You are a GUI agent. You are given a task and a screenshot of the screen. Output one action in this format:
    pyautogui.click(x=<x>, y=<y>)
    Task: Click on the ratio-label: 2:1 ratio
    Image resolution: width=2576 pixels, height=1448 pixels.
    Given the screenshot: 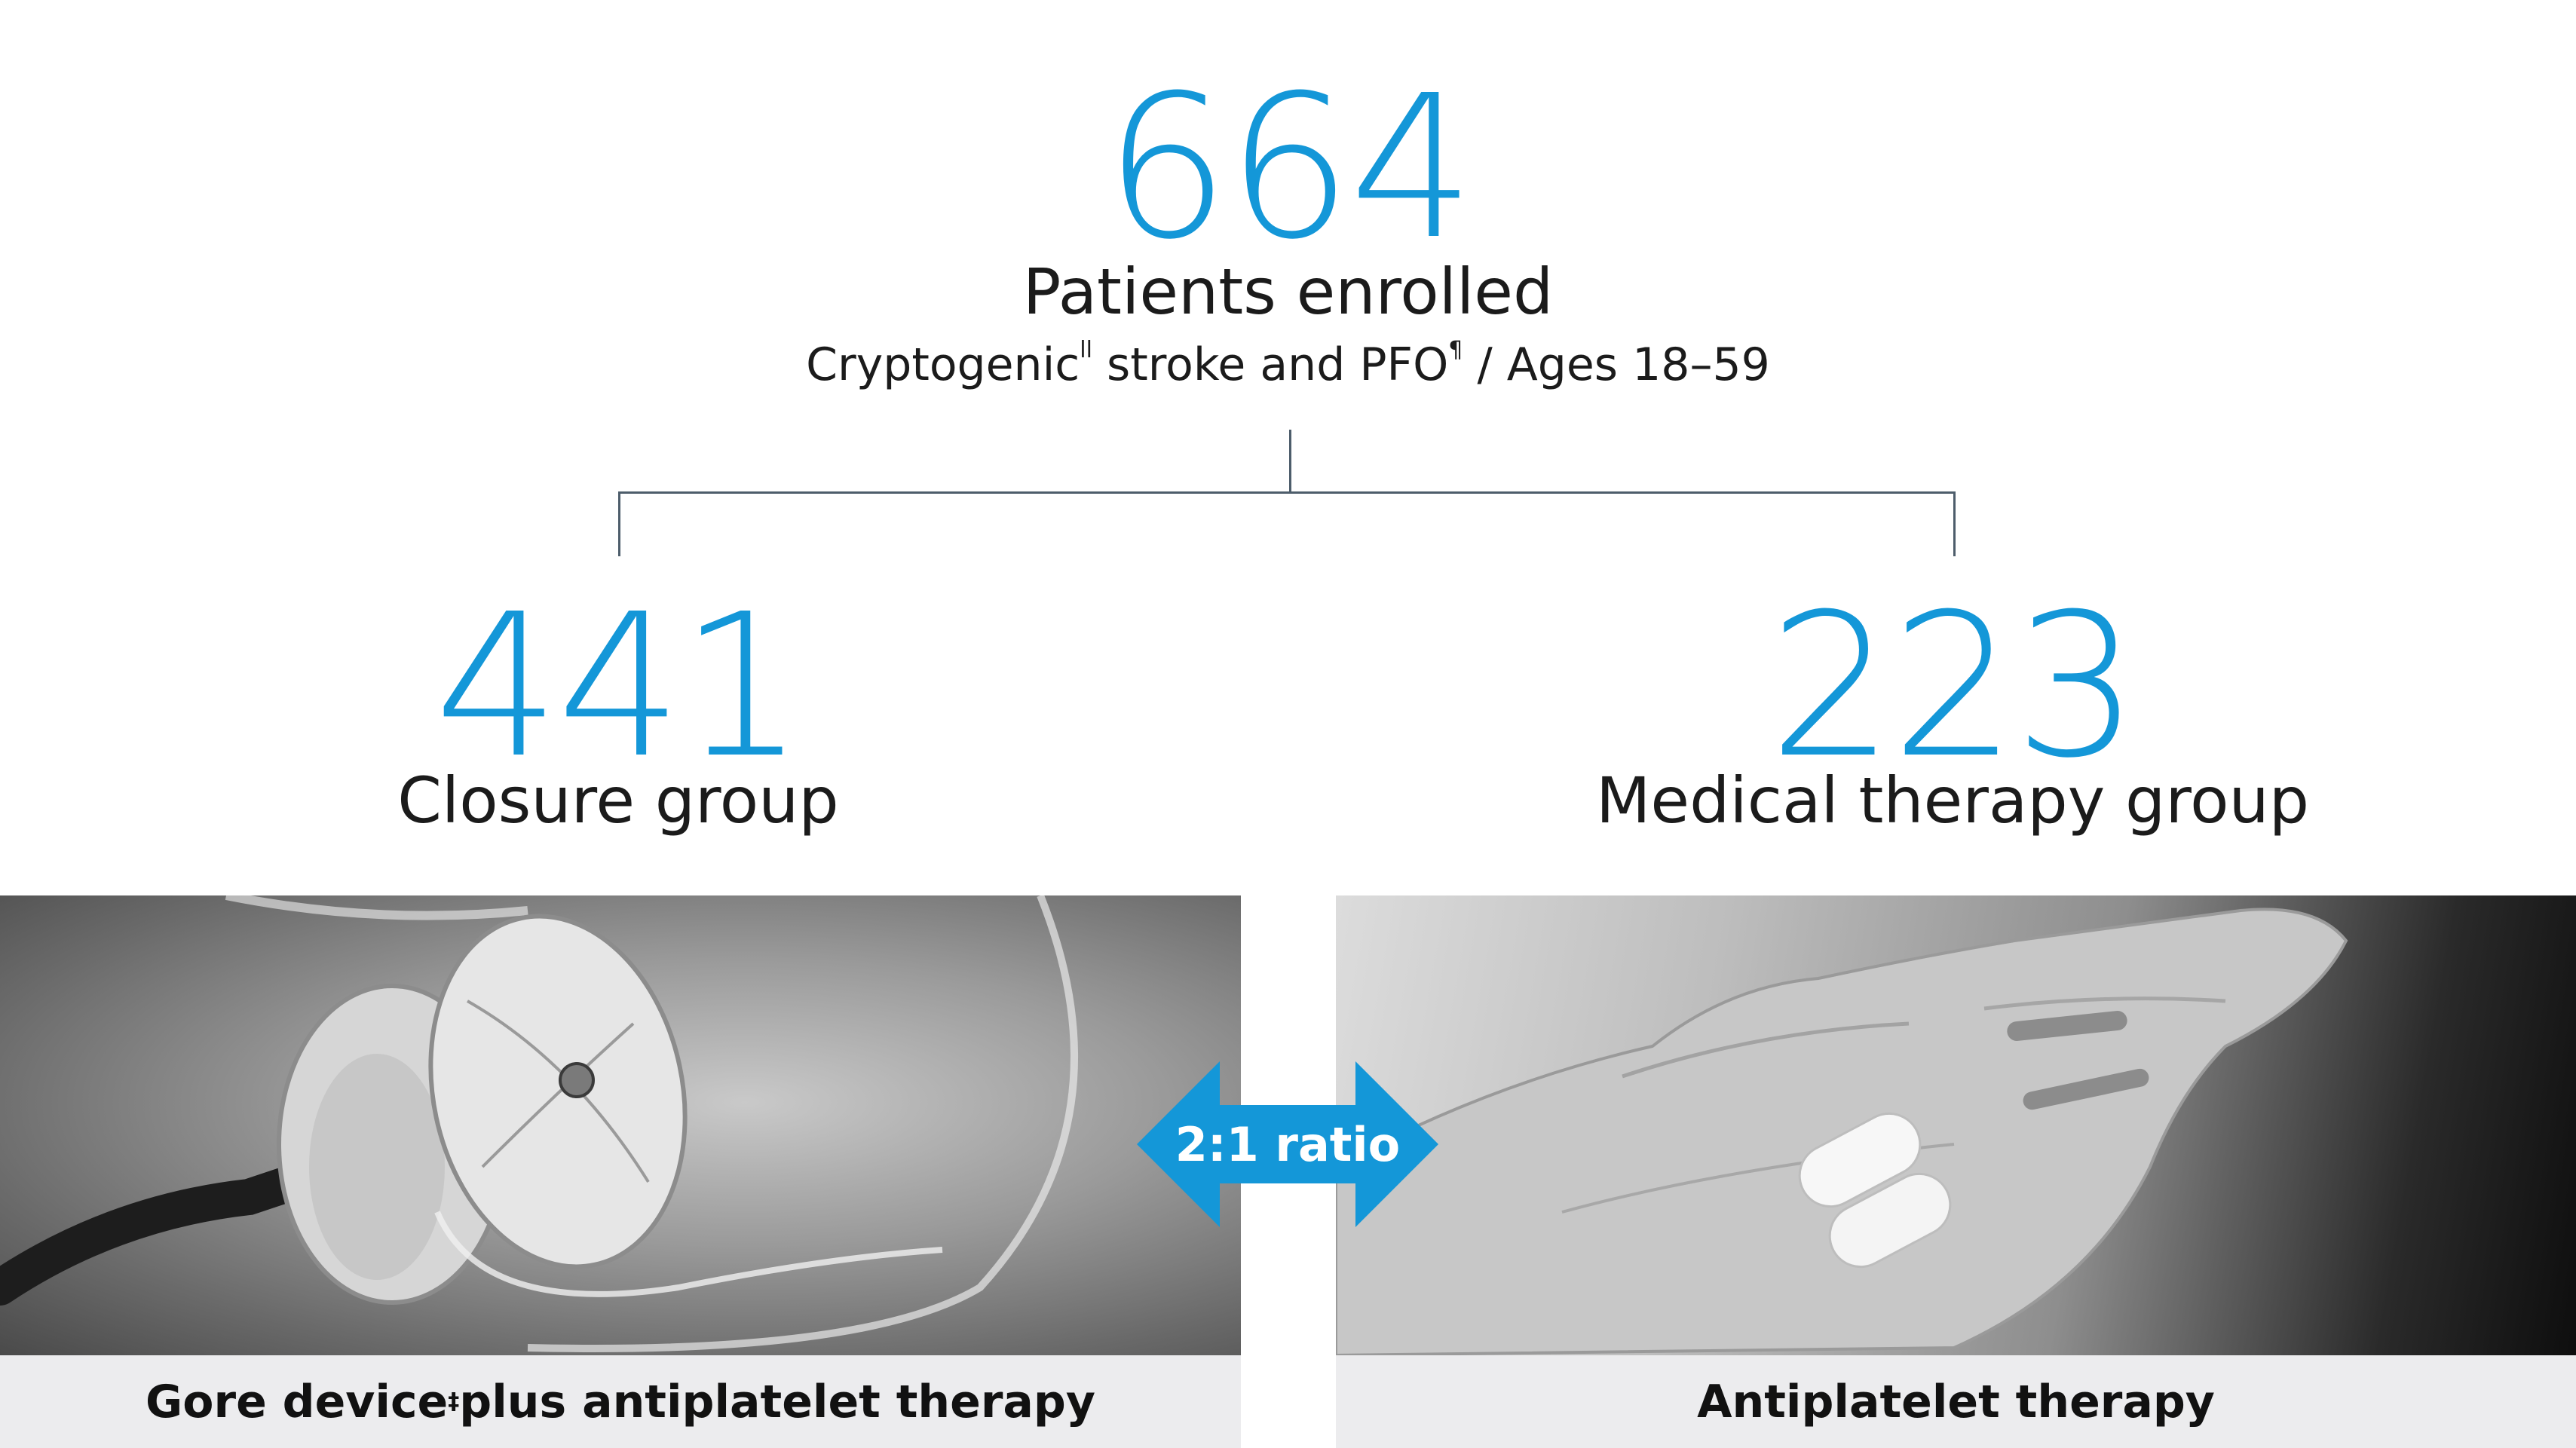 What is the action you would take?
    pyautogui.click(x=1288, y=1144)
    